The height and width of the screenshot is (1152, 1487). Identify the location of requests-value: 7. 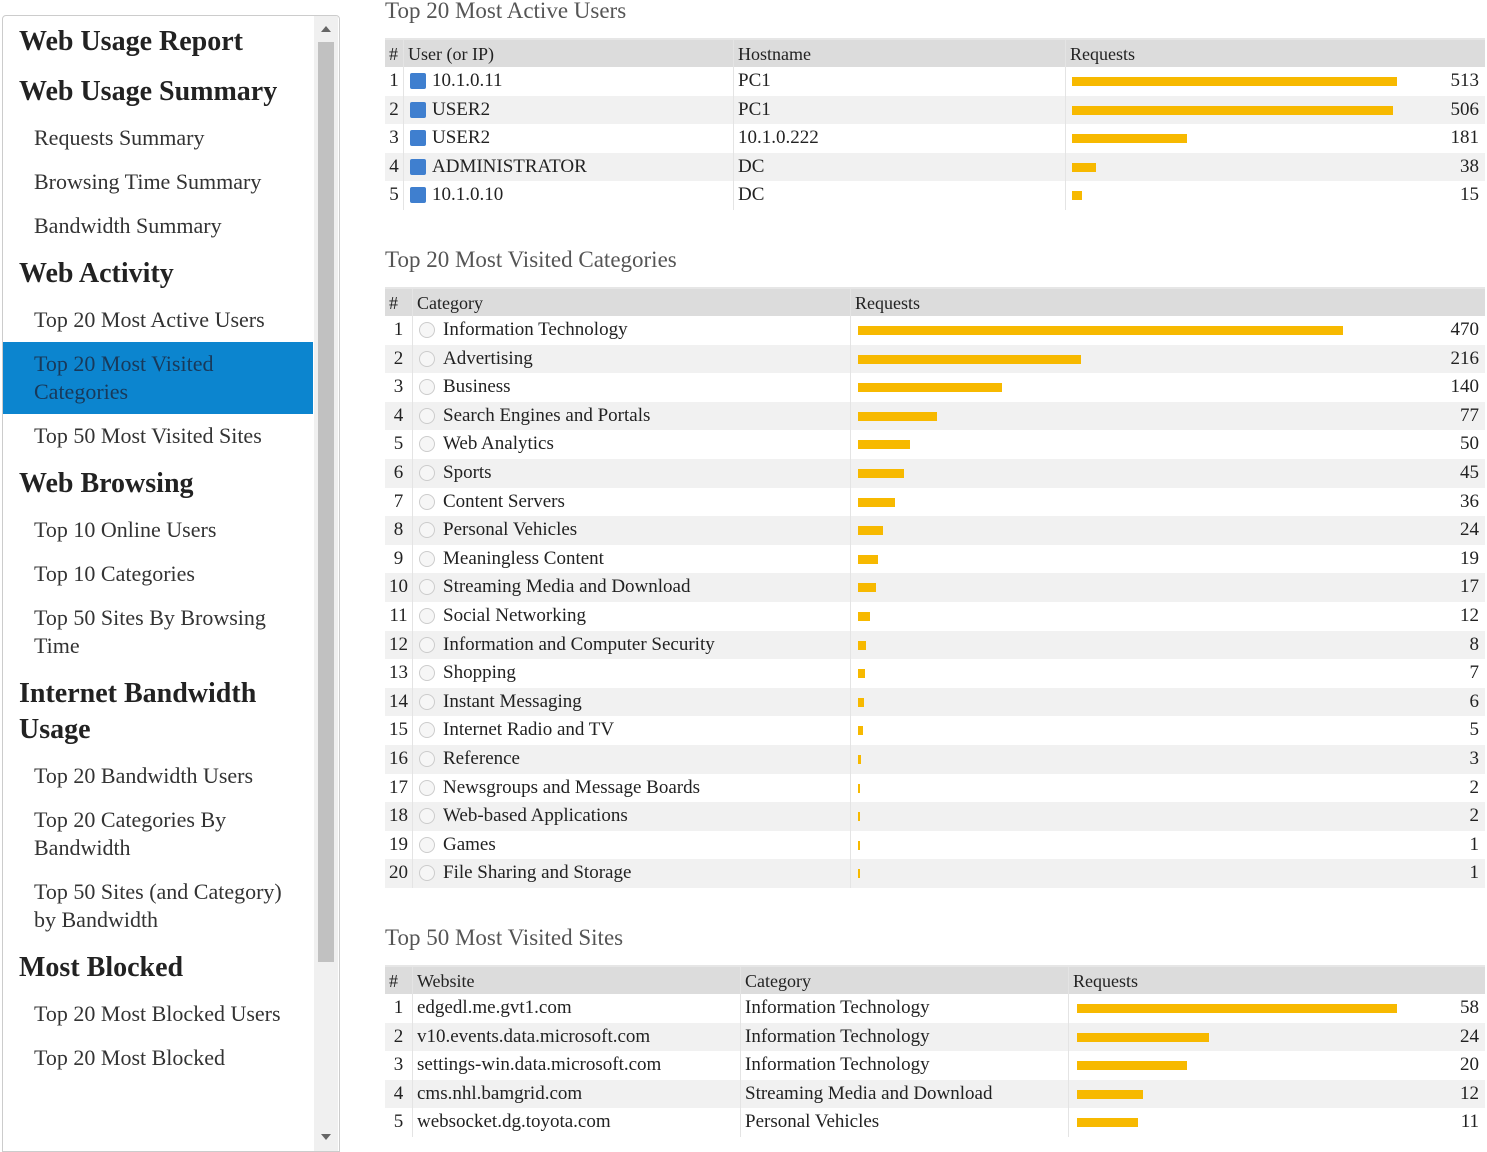
(1474, 673).